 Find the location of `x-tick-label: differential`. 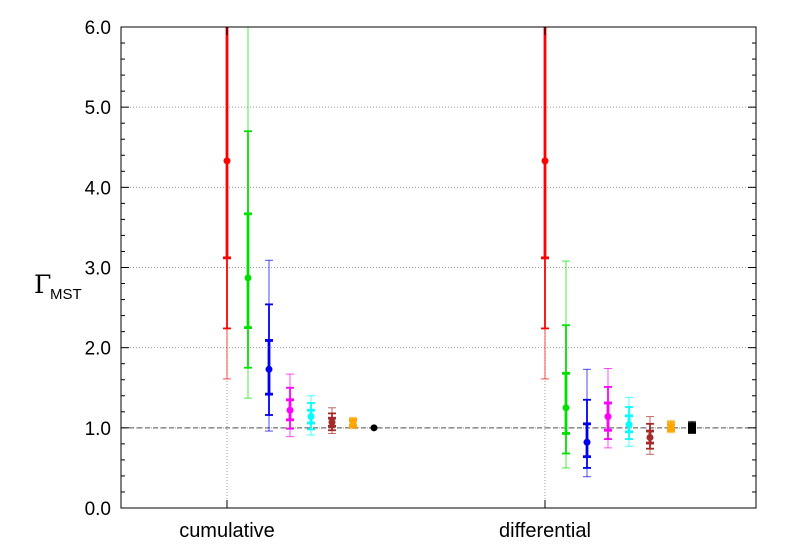

x-tick-label: differential is located at coordinates (545, 531).